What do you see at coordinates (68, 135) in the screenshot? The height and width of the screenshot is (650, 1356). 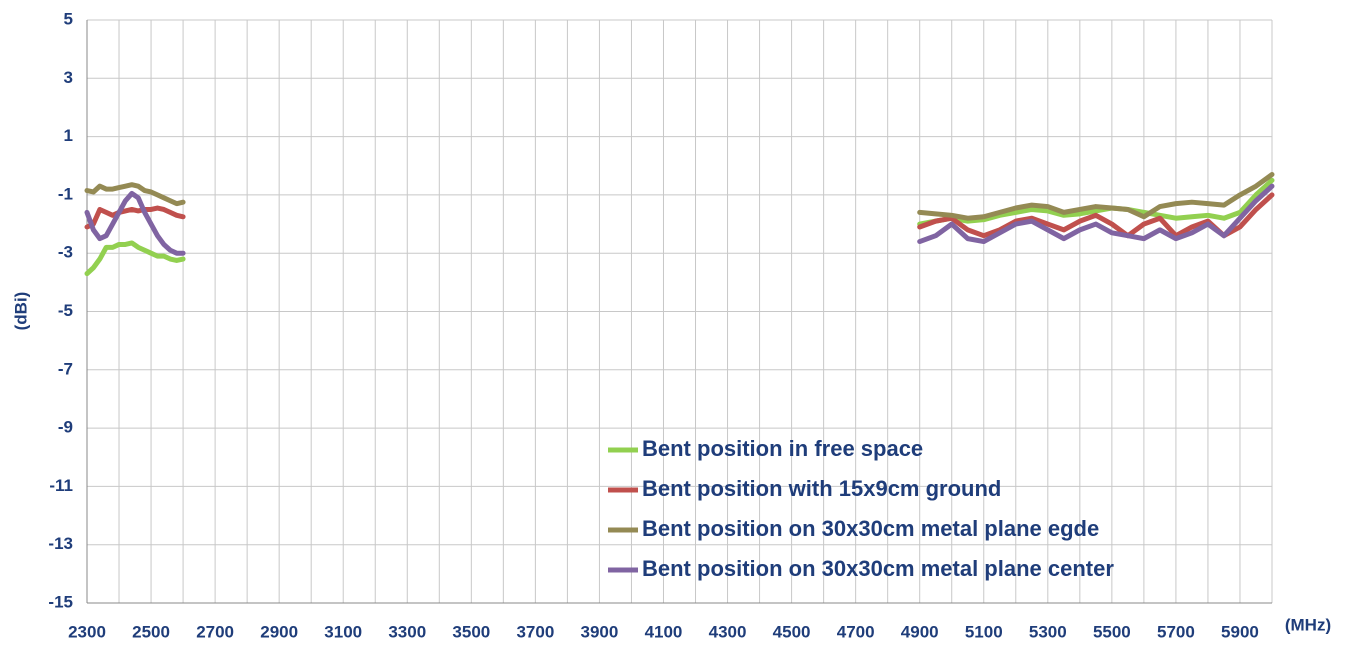 I see `y-tick-label: 1` at bounding box center [68, 135].